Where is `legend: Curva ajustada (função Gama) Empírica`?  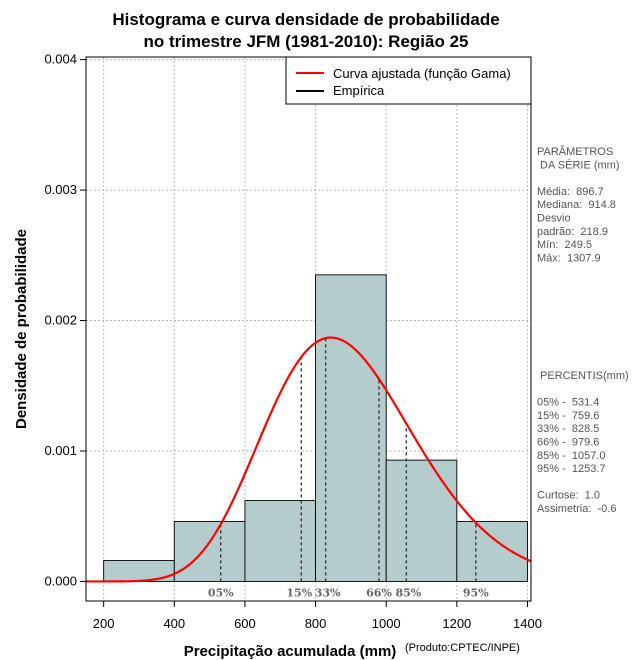
legend: Curva ajustada (função Gama) Empírica is located at coordinates (408, 80).